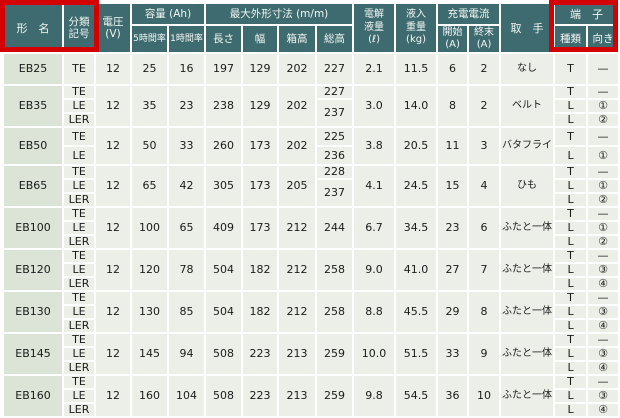  What do you see at coordinates (149, 69) in the screenshot?
I see `cell-capacity-5h: 25` at bounding box center [149, 69].